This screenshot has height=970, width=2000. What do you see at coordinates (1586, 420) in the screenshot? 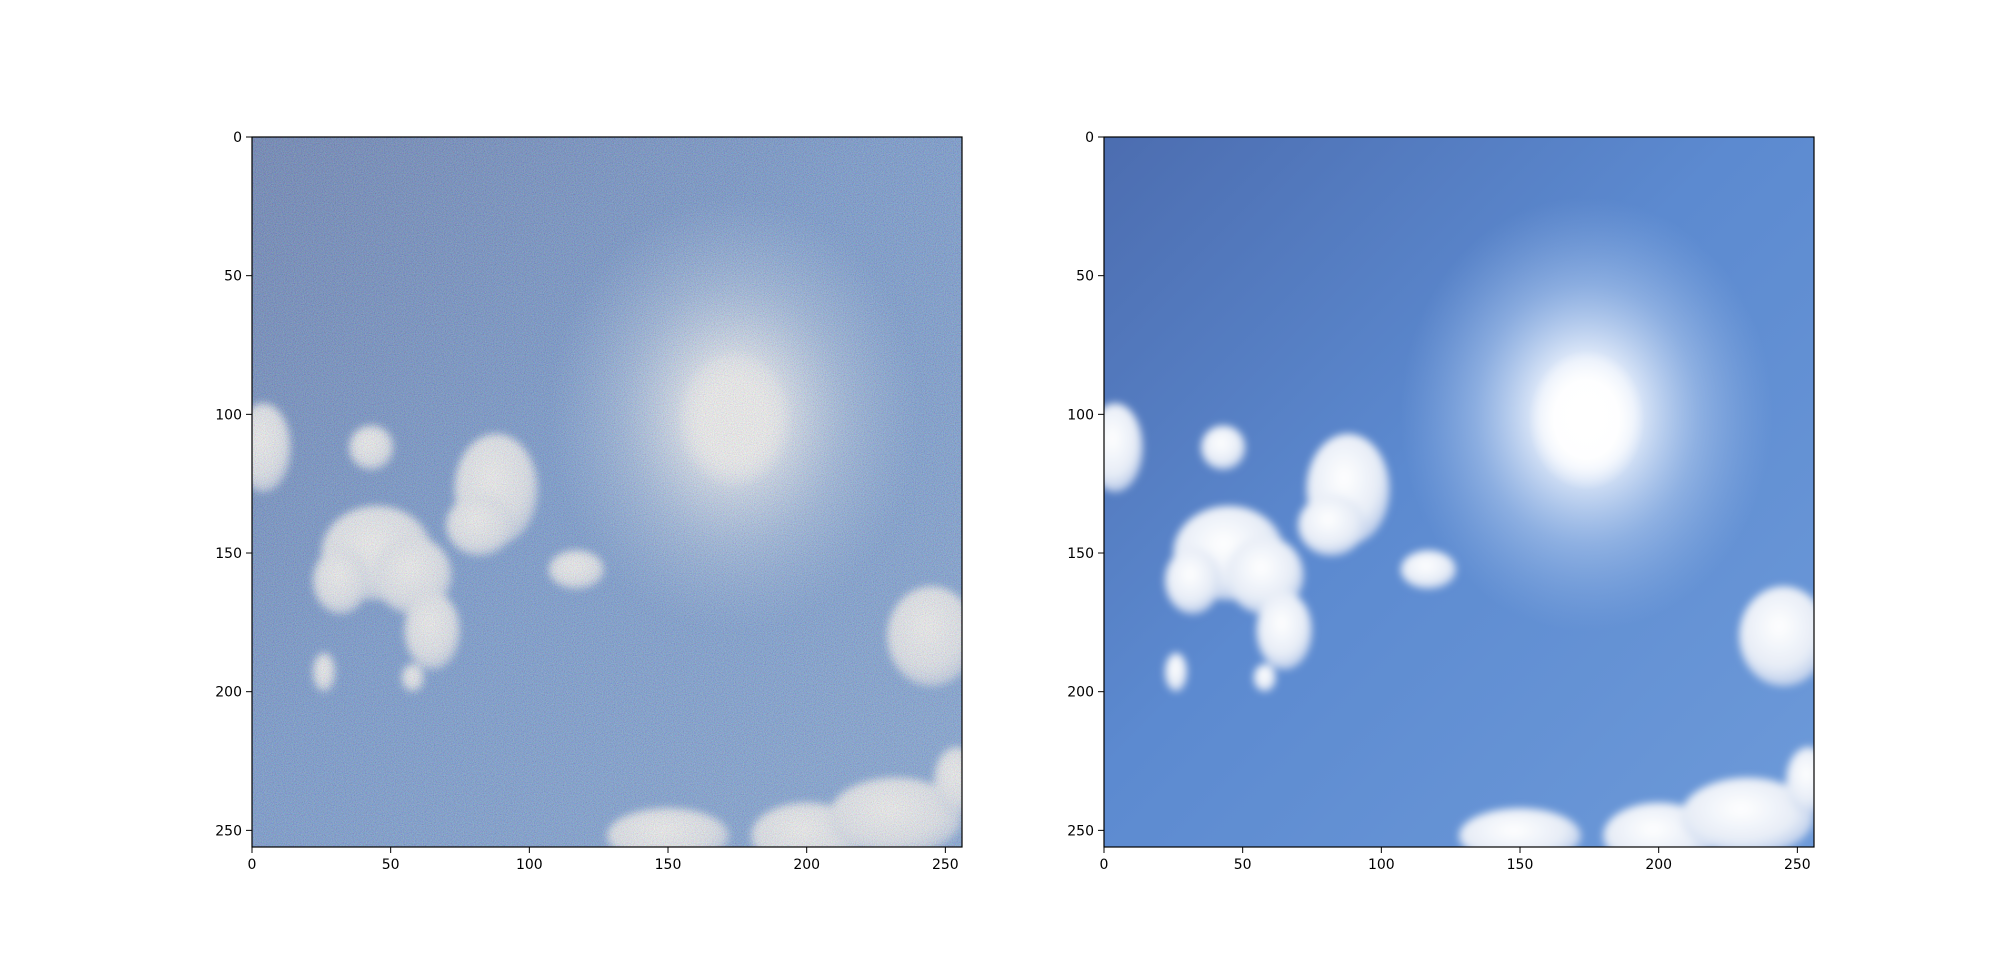
I see `sun` at bounding box center [1586, 420].